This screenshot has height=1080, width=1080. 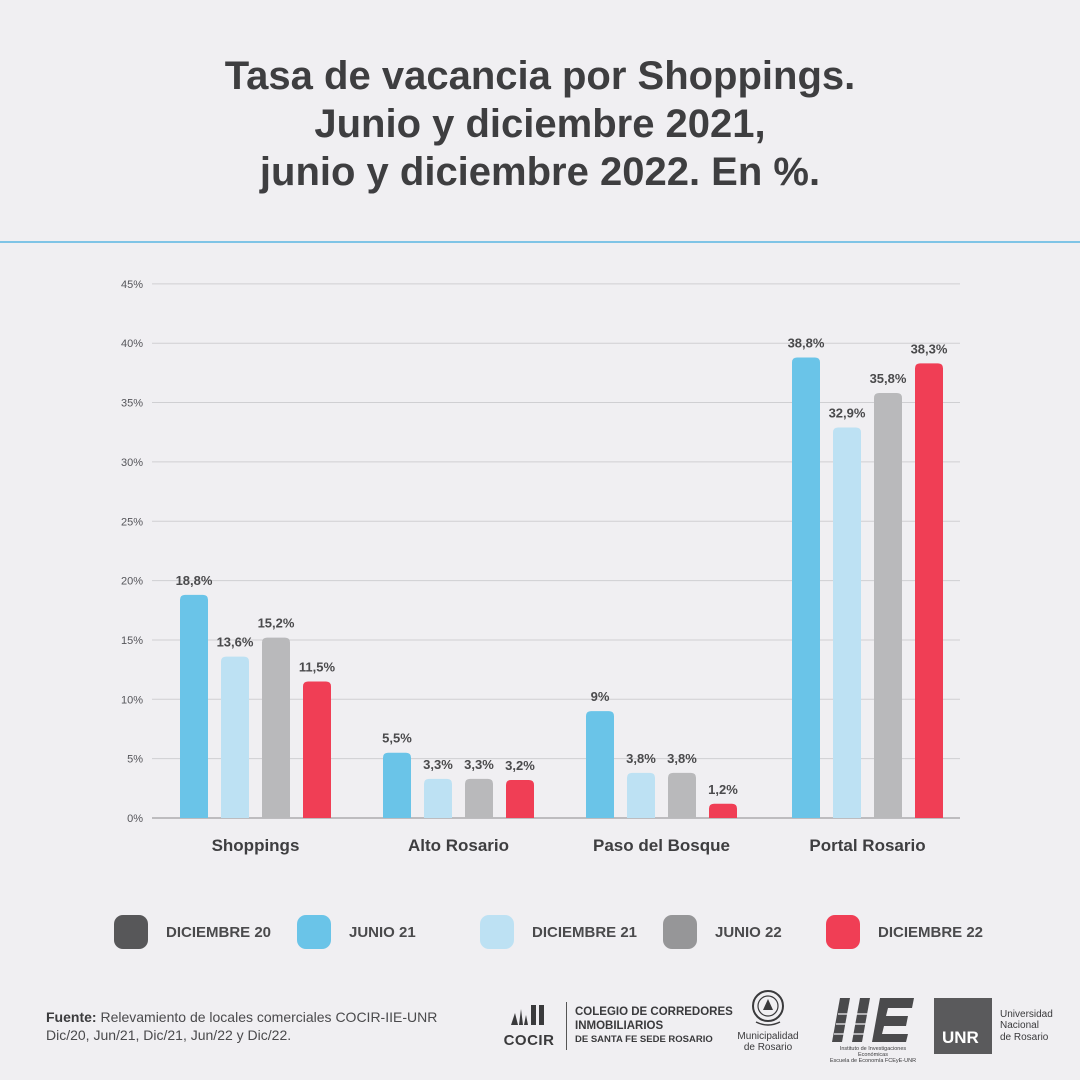 I want to click on unr-line-1: Universidad, so click(x=1026, y=1014).